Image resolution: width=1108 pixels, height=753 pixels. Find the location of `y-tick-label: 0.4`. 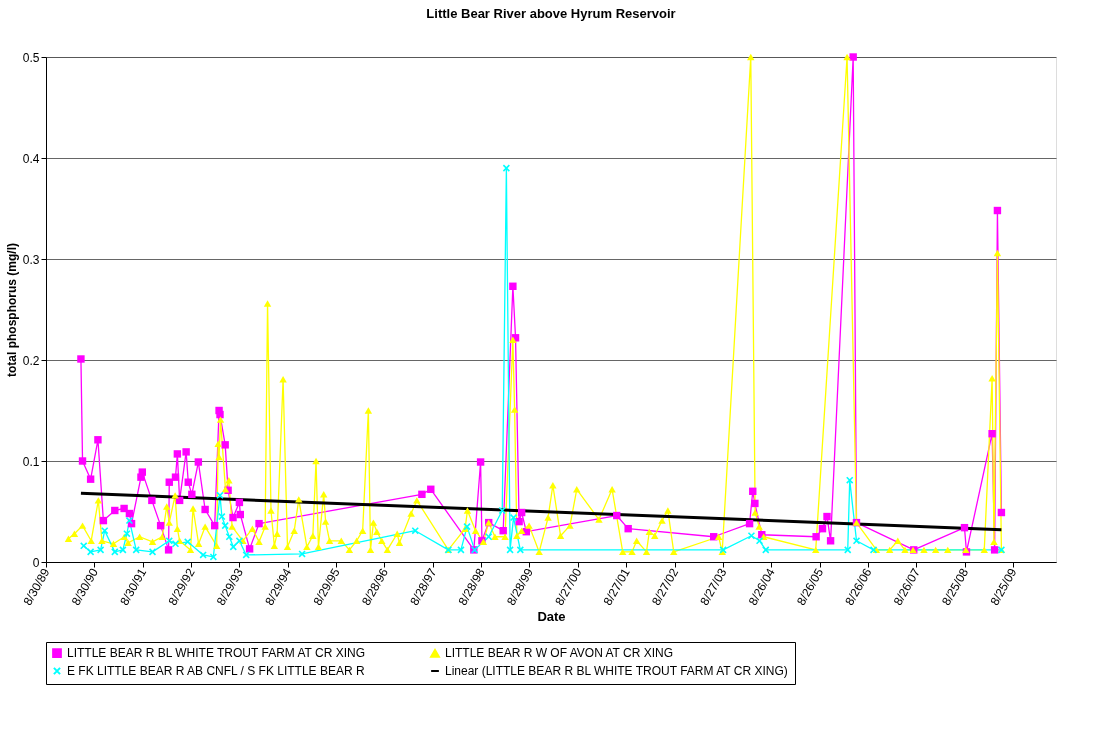

y-tick-label: 0.4 is located at coordinates (31, 158).